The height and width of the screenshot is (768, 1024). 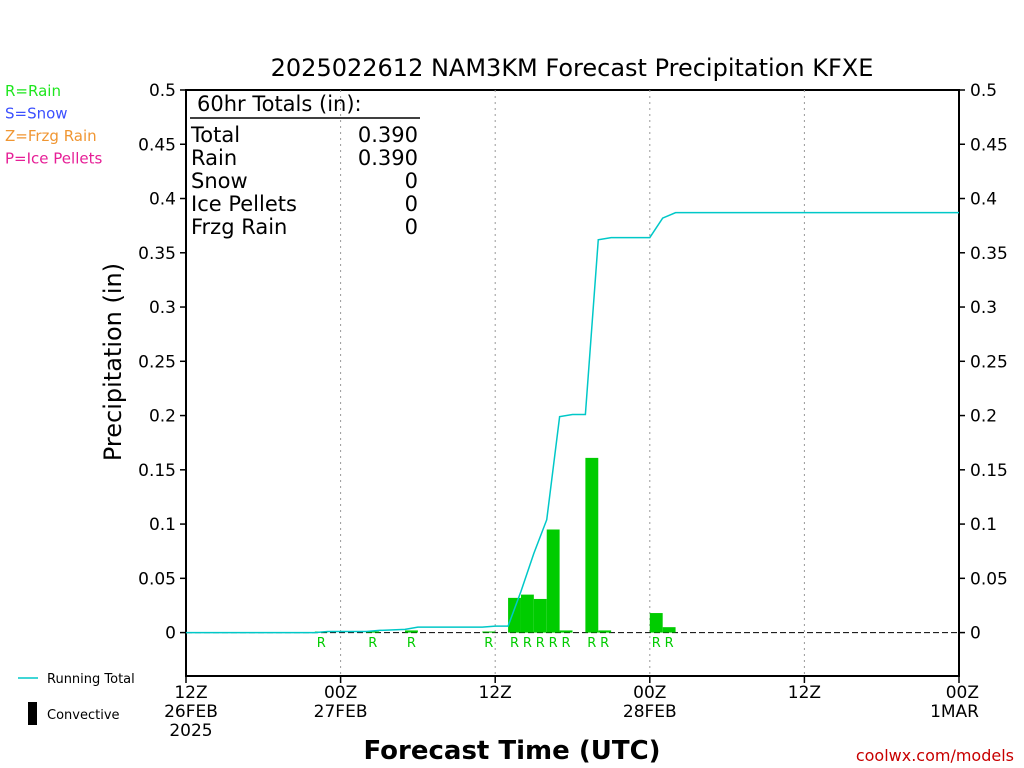 What do you see at coordinates (341, 712) in the screenshot?
I see `x-tick-label: 27FEB` at bounding box center [341, 712].